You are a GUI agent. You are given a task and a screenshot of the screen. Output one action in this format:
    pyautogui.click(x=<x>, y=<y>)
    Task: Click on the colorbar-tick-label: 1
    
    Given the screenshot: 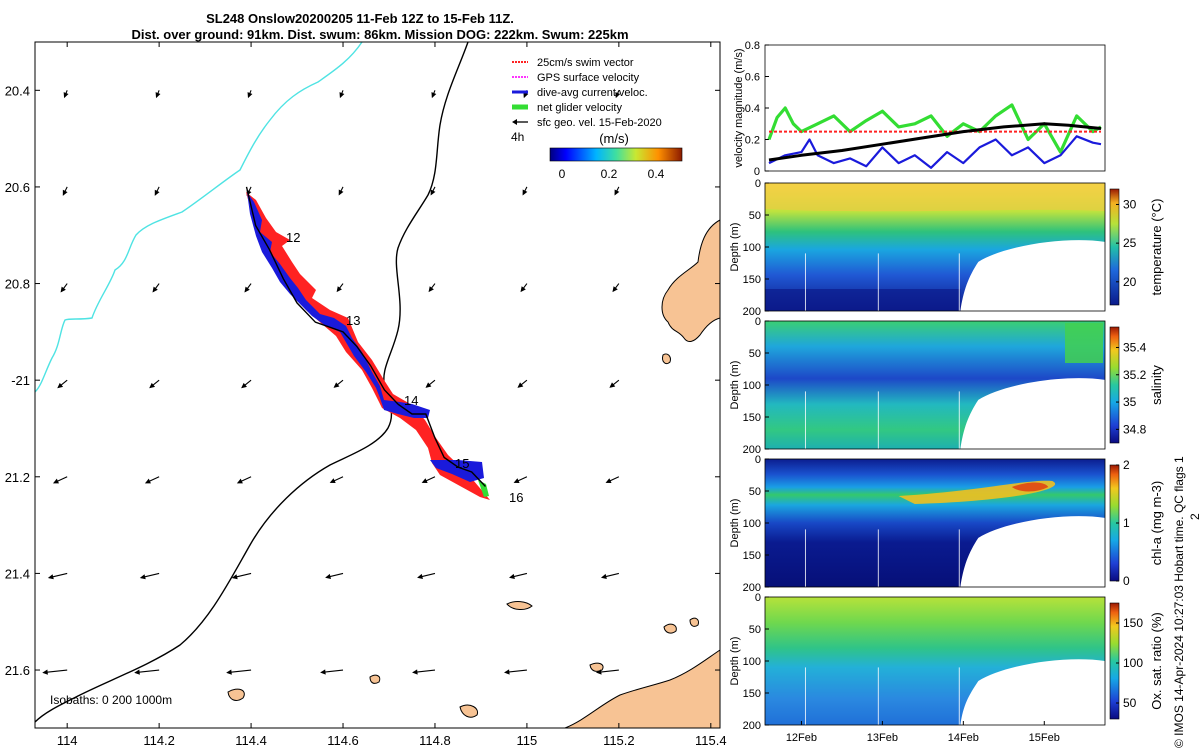 What is the action you would take?
    pyautogui.click(x=1126, y=523)
    